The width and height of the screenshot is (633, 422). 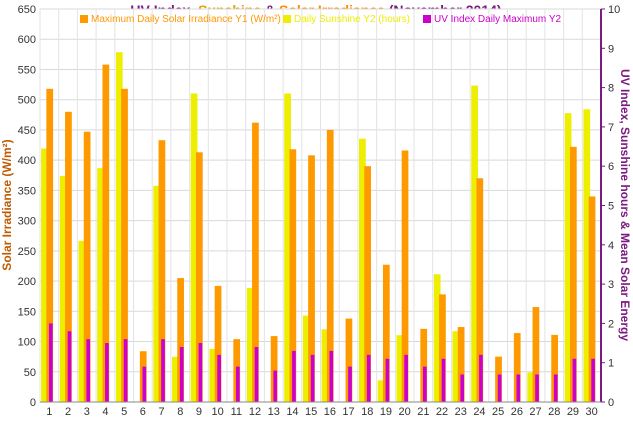 I want to click on y-left-tick-label: 300, so click(x=27, y=222).